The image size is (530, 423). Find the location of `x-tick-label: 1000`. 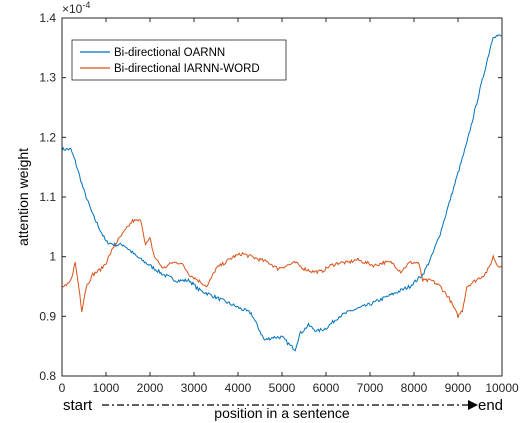

x-tick-label: 1000 is located at coordinates (106, 388).